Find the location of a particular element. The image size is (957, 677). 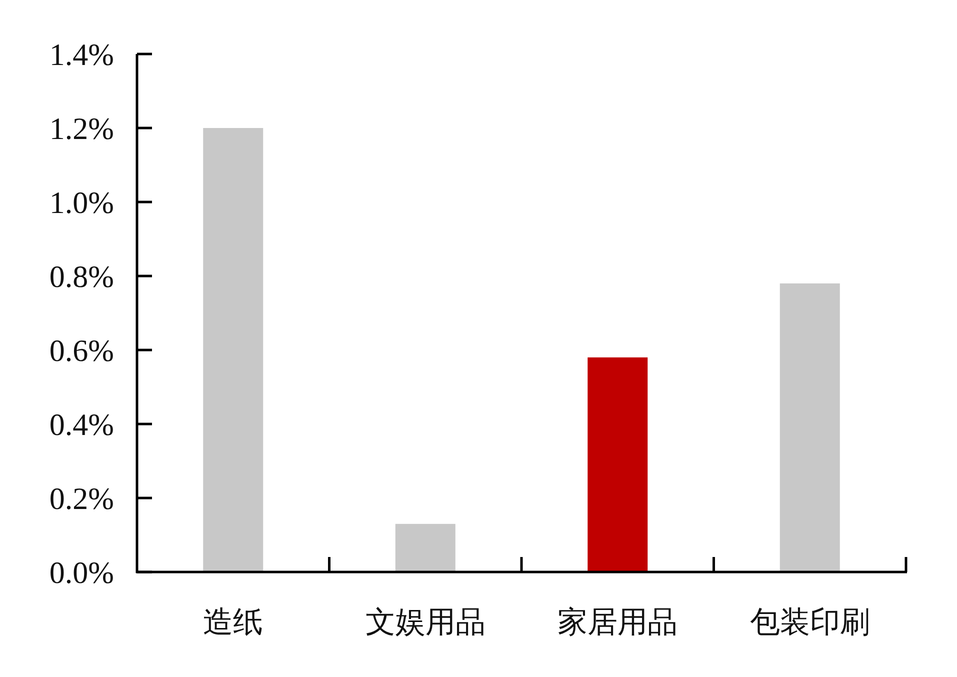

y-tick-label: 0.6% is located at coordinates (81, 350).